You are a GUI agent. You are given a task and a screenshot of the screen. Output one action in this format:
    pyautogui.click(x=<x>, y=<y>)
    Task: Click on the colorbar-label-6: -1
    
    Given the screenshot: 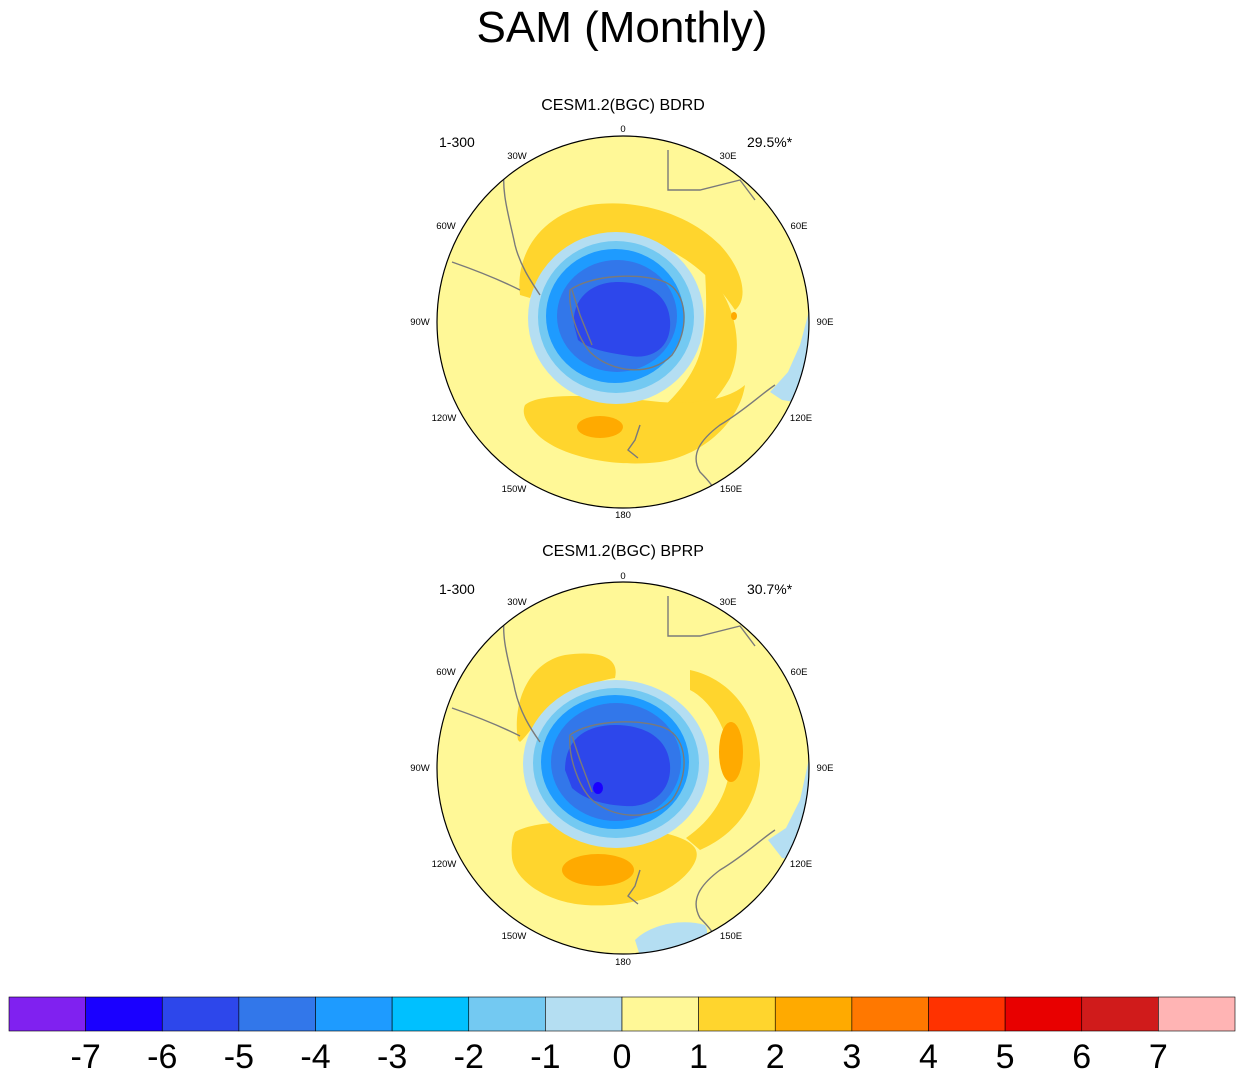 What is the action you would take?
    pyautogui.click(x=545, y=1057)
    